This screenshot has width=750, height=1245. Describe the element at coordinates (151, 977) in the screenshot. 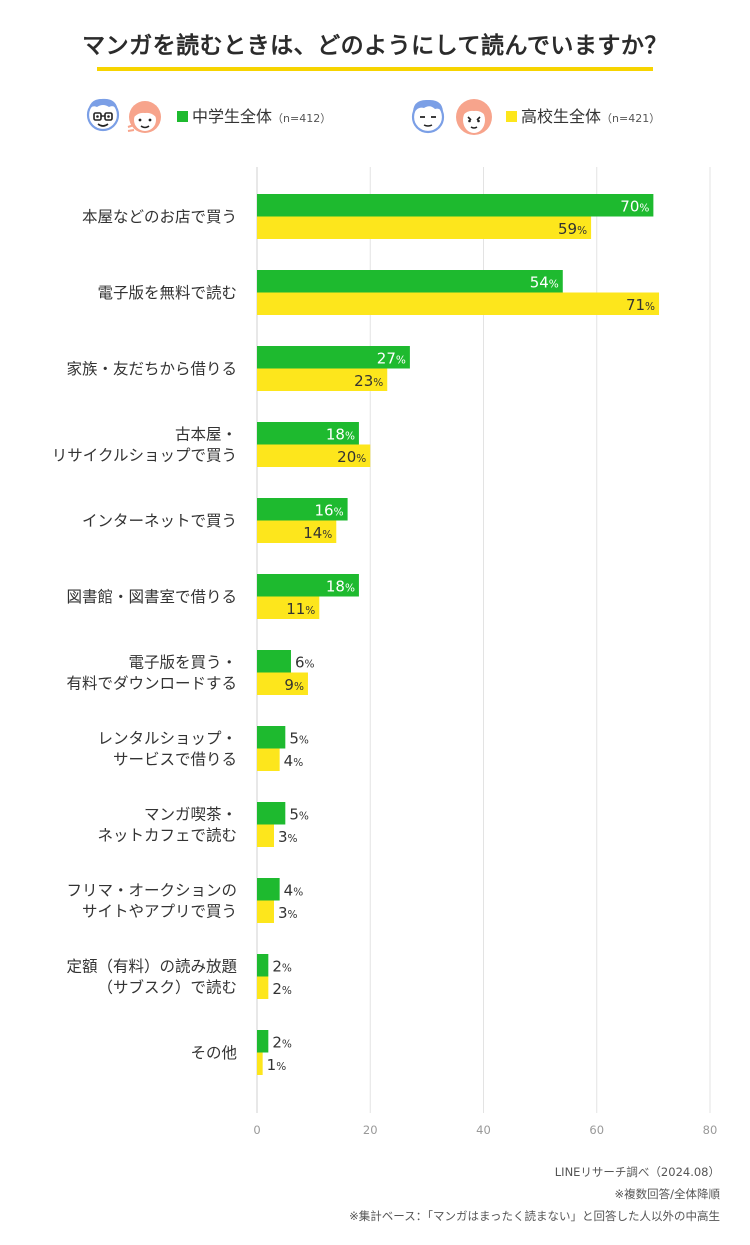

I see `category-label: 定額（有料）の読み放題（サブスク）で読む` at that location.